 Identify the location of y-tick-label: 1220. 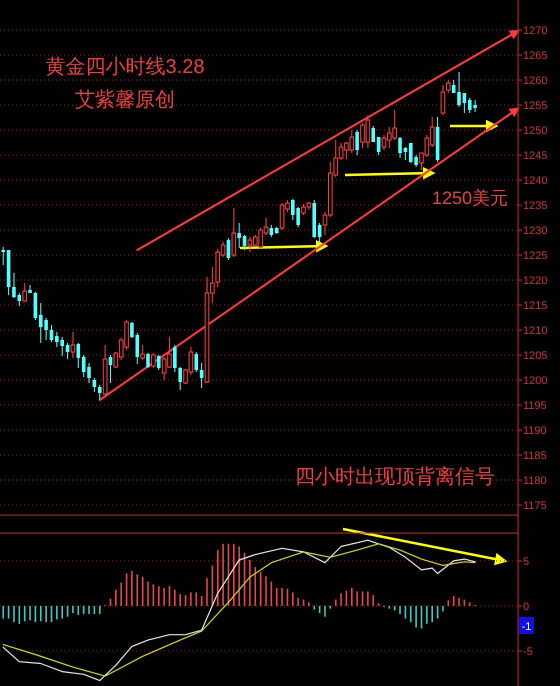
(535, 281).